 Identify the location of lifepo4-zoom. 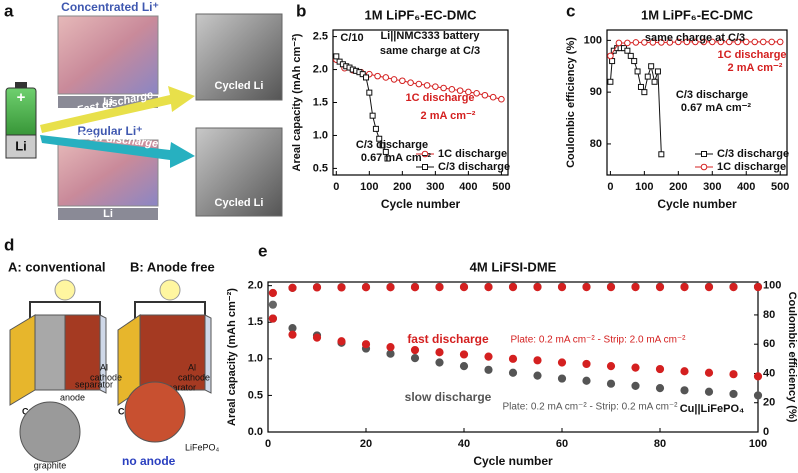
(155, 412).